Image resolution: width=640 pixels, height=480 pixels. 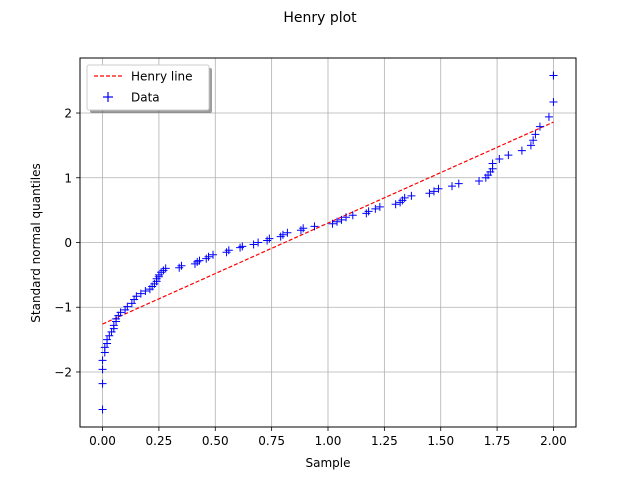 I want to click on x-tick-label: 0.25, so click(x=159, y=441).